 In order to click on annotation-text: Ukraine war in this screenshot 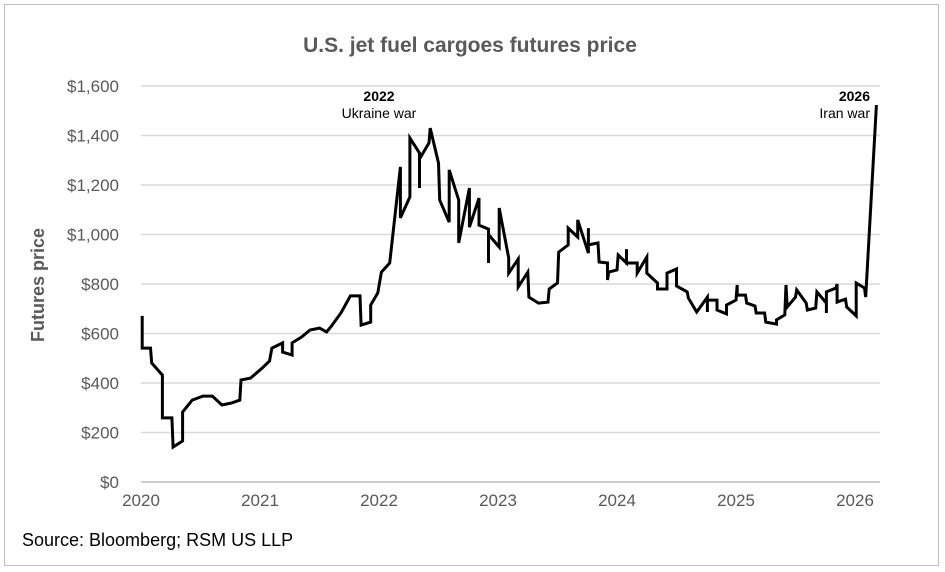, I will do `click(379, 113)`.